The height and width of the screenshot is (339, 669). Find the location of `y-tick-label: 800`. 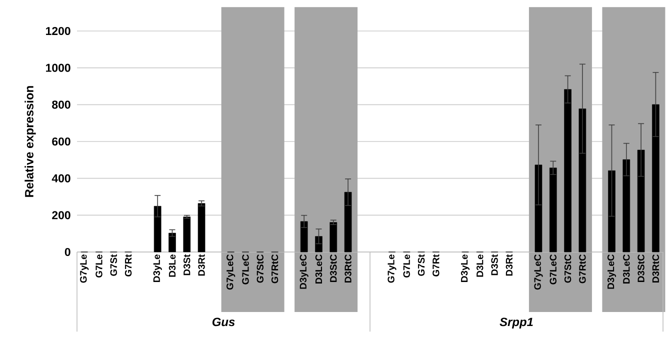

y-tick-label: 800 is located at coordinates (61, 104).